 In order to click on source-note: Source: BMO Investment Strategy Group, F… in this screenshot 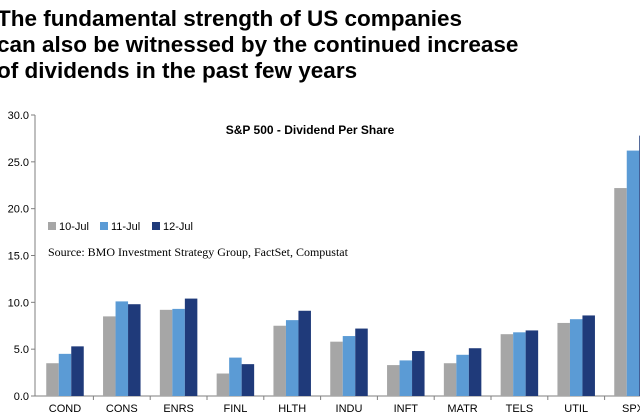, I will do `click(198, 252)`.